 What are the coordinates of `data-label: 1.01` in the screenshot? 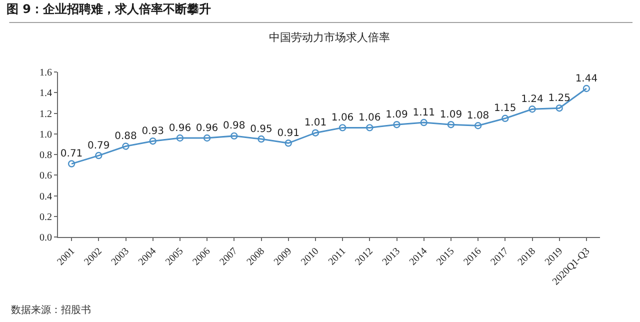 It's located at (315, 123).